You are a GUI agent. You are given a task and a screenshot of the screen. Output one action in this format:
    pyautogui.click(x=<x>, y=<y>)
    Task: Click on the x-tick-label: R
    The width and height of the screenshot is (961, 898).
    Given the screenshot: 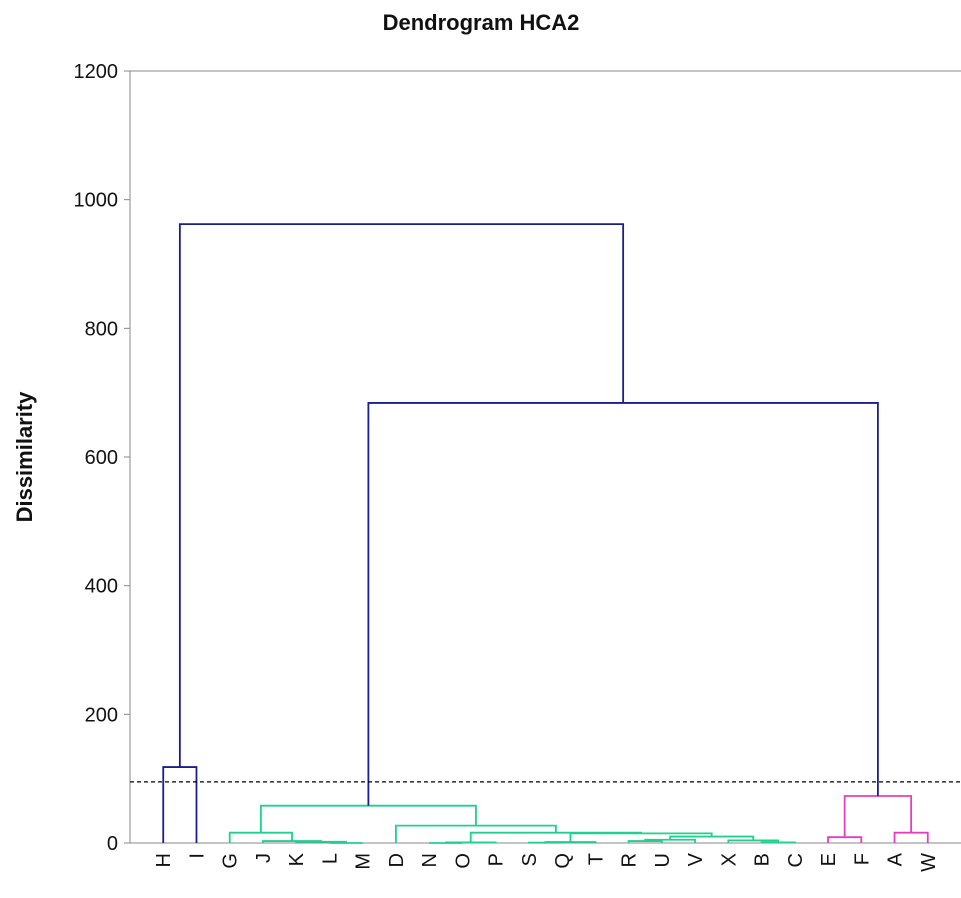 What is the action you would take?
    pyautogui.click(x=630, y=860)
    